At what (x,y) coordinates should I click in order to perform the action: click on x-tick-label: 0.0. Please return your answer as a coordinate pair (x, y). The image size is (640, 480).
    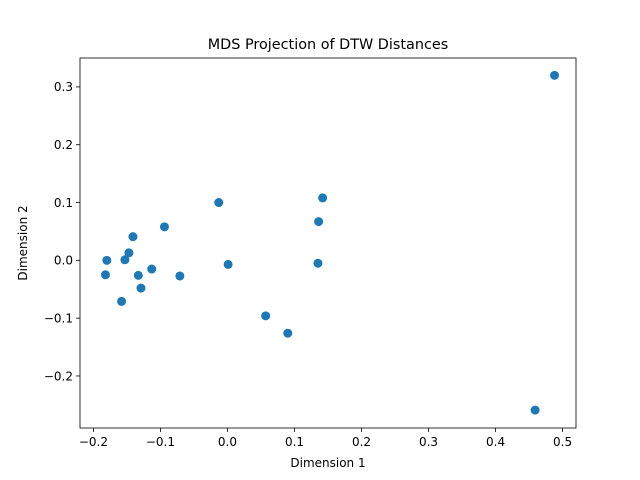
    Looking at the image, I should click on (227, 442).